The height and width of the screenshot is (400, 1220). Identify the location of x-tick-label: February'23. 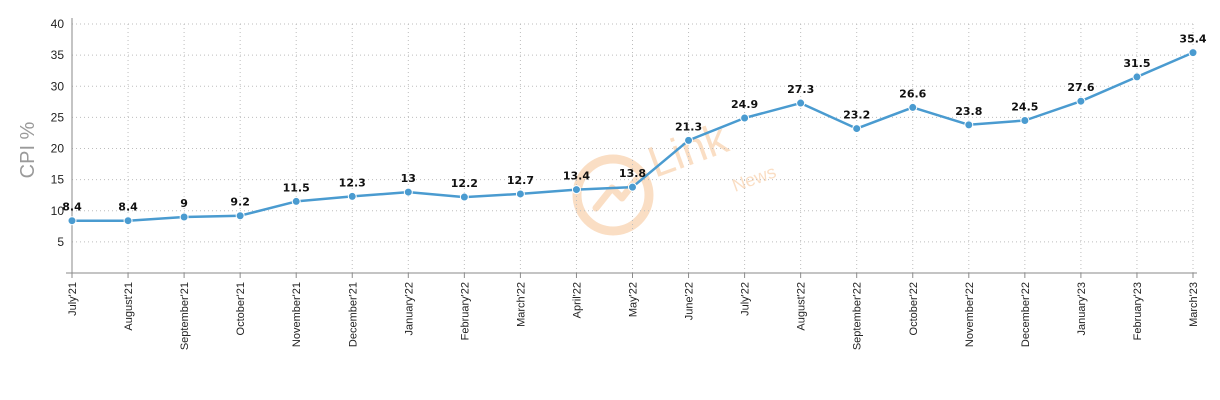
(1138, 311).